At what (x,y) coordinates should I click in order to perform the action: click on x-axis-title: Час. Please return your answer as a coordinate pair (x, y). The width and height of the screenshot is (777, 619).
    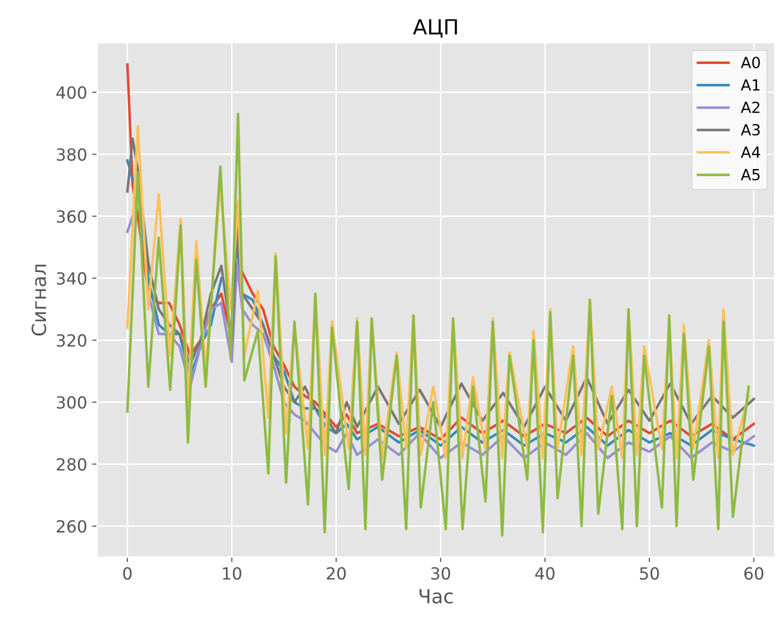
    Looking at the image, I should click on (436, 596).